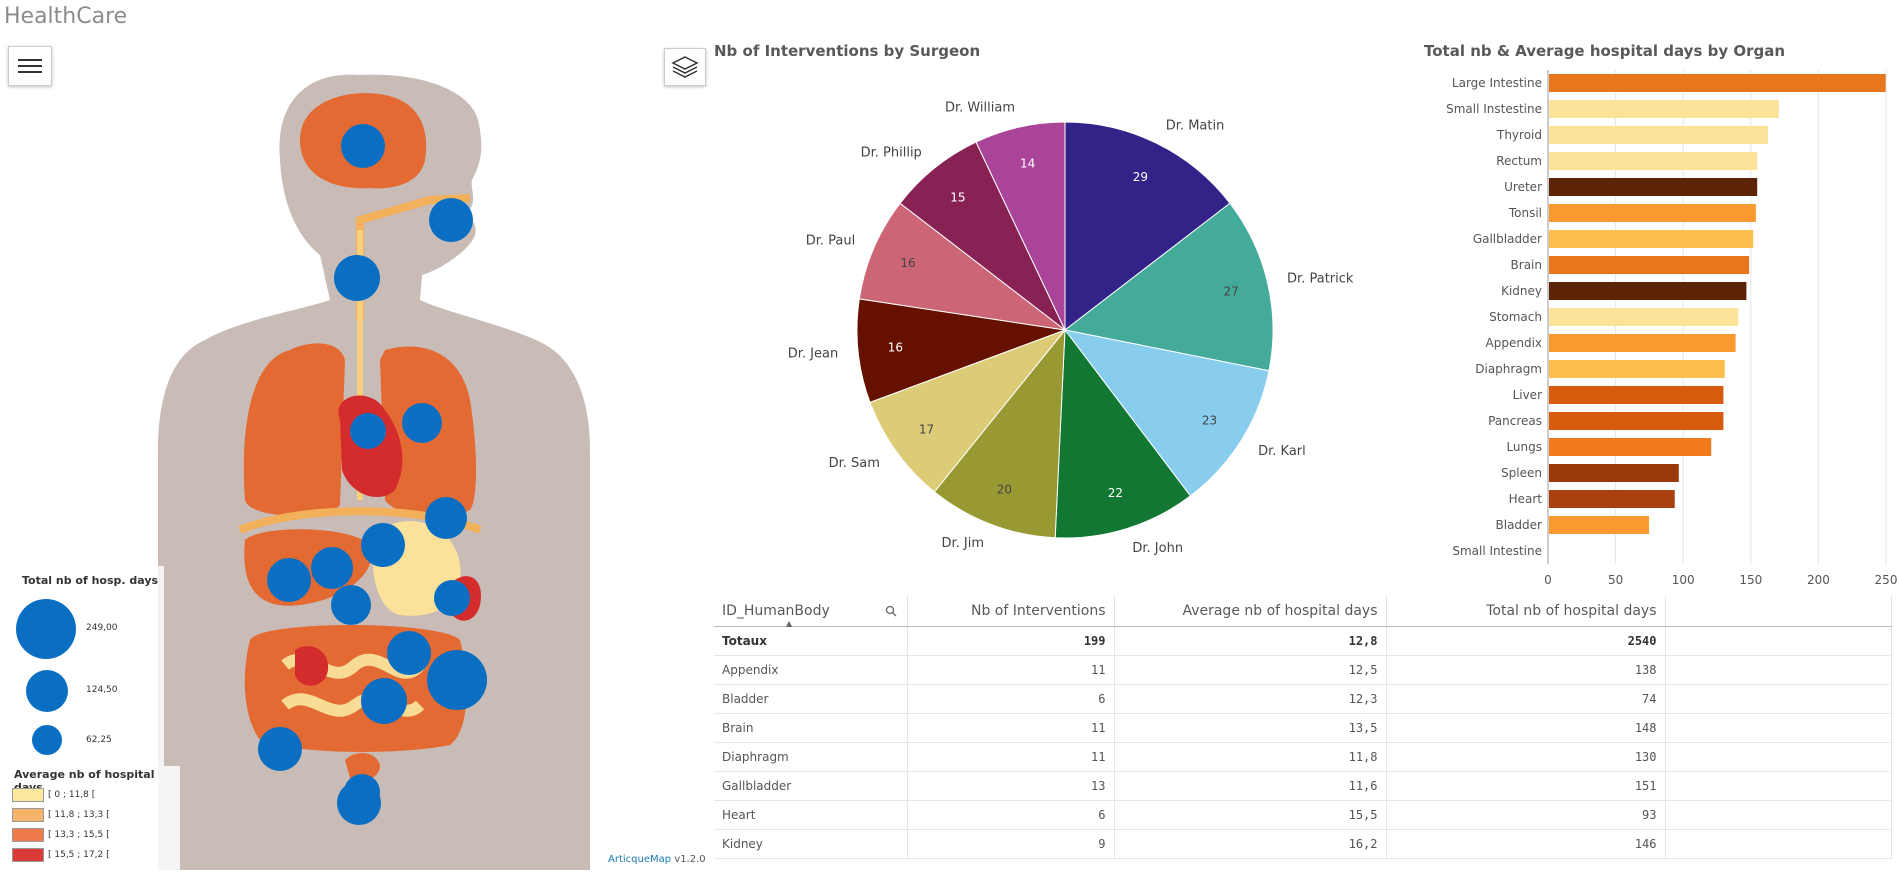  I want to click on cell-interventions: 9, so click(1011, 844).